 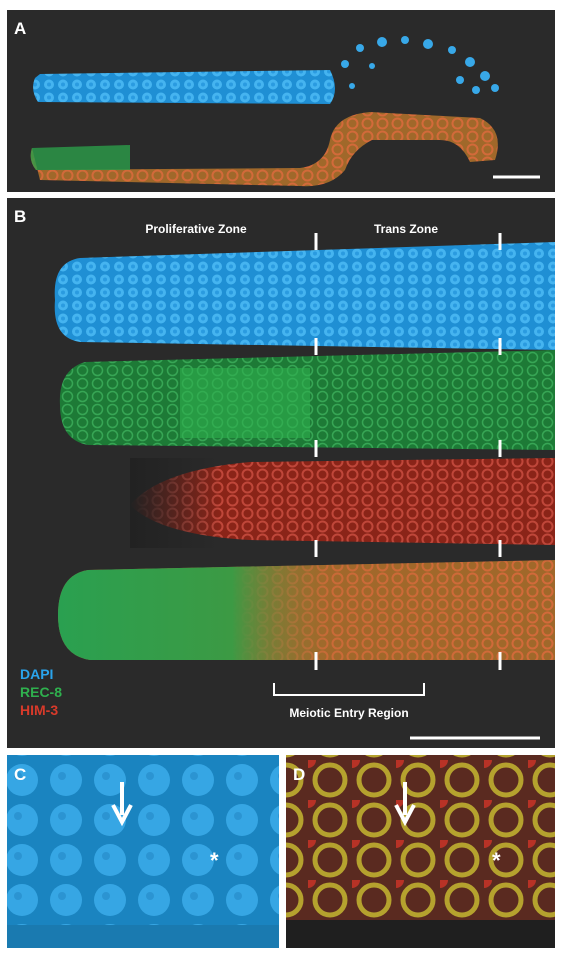 I want to click on rec8-bright, so click(x=245, y=403).